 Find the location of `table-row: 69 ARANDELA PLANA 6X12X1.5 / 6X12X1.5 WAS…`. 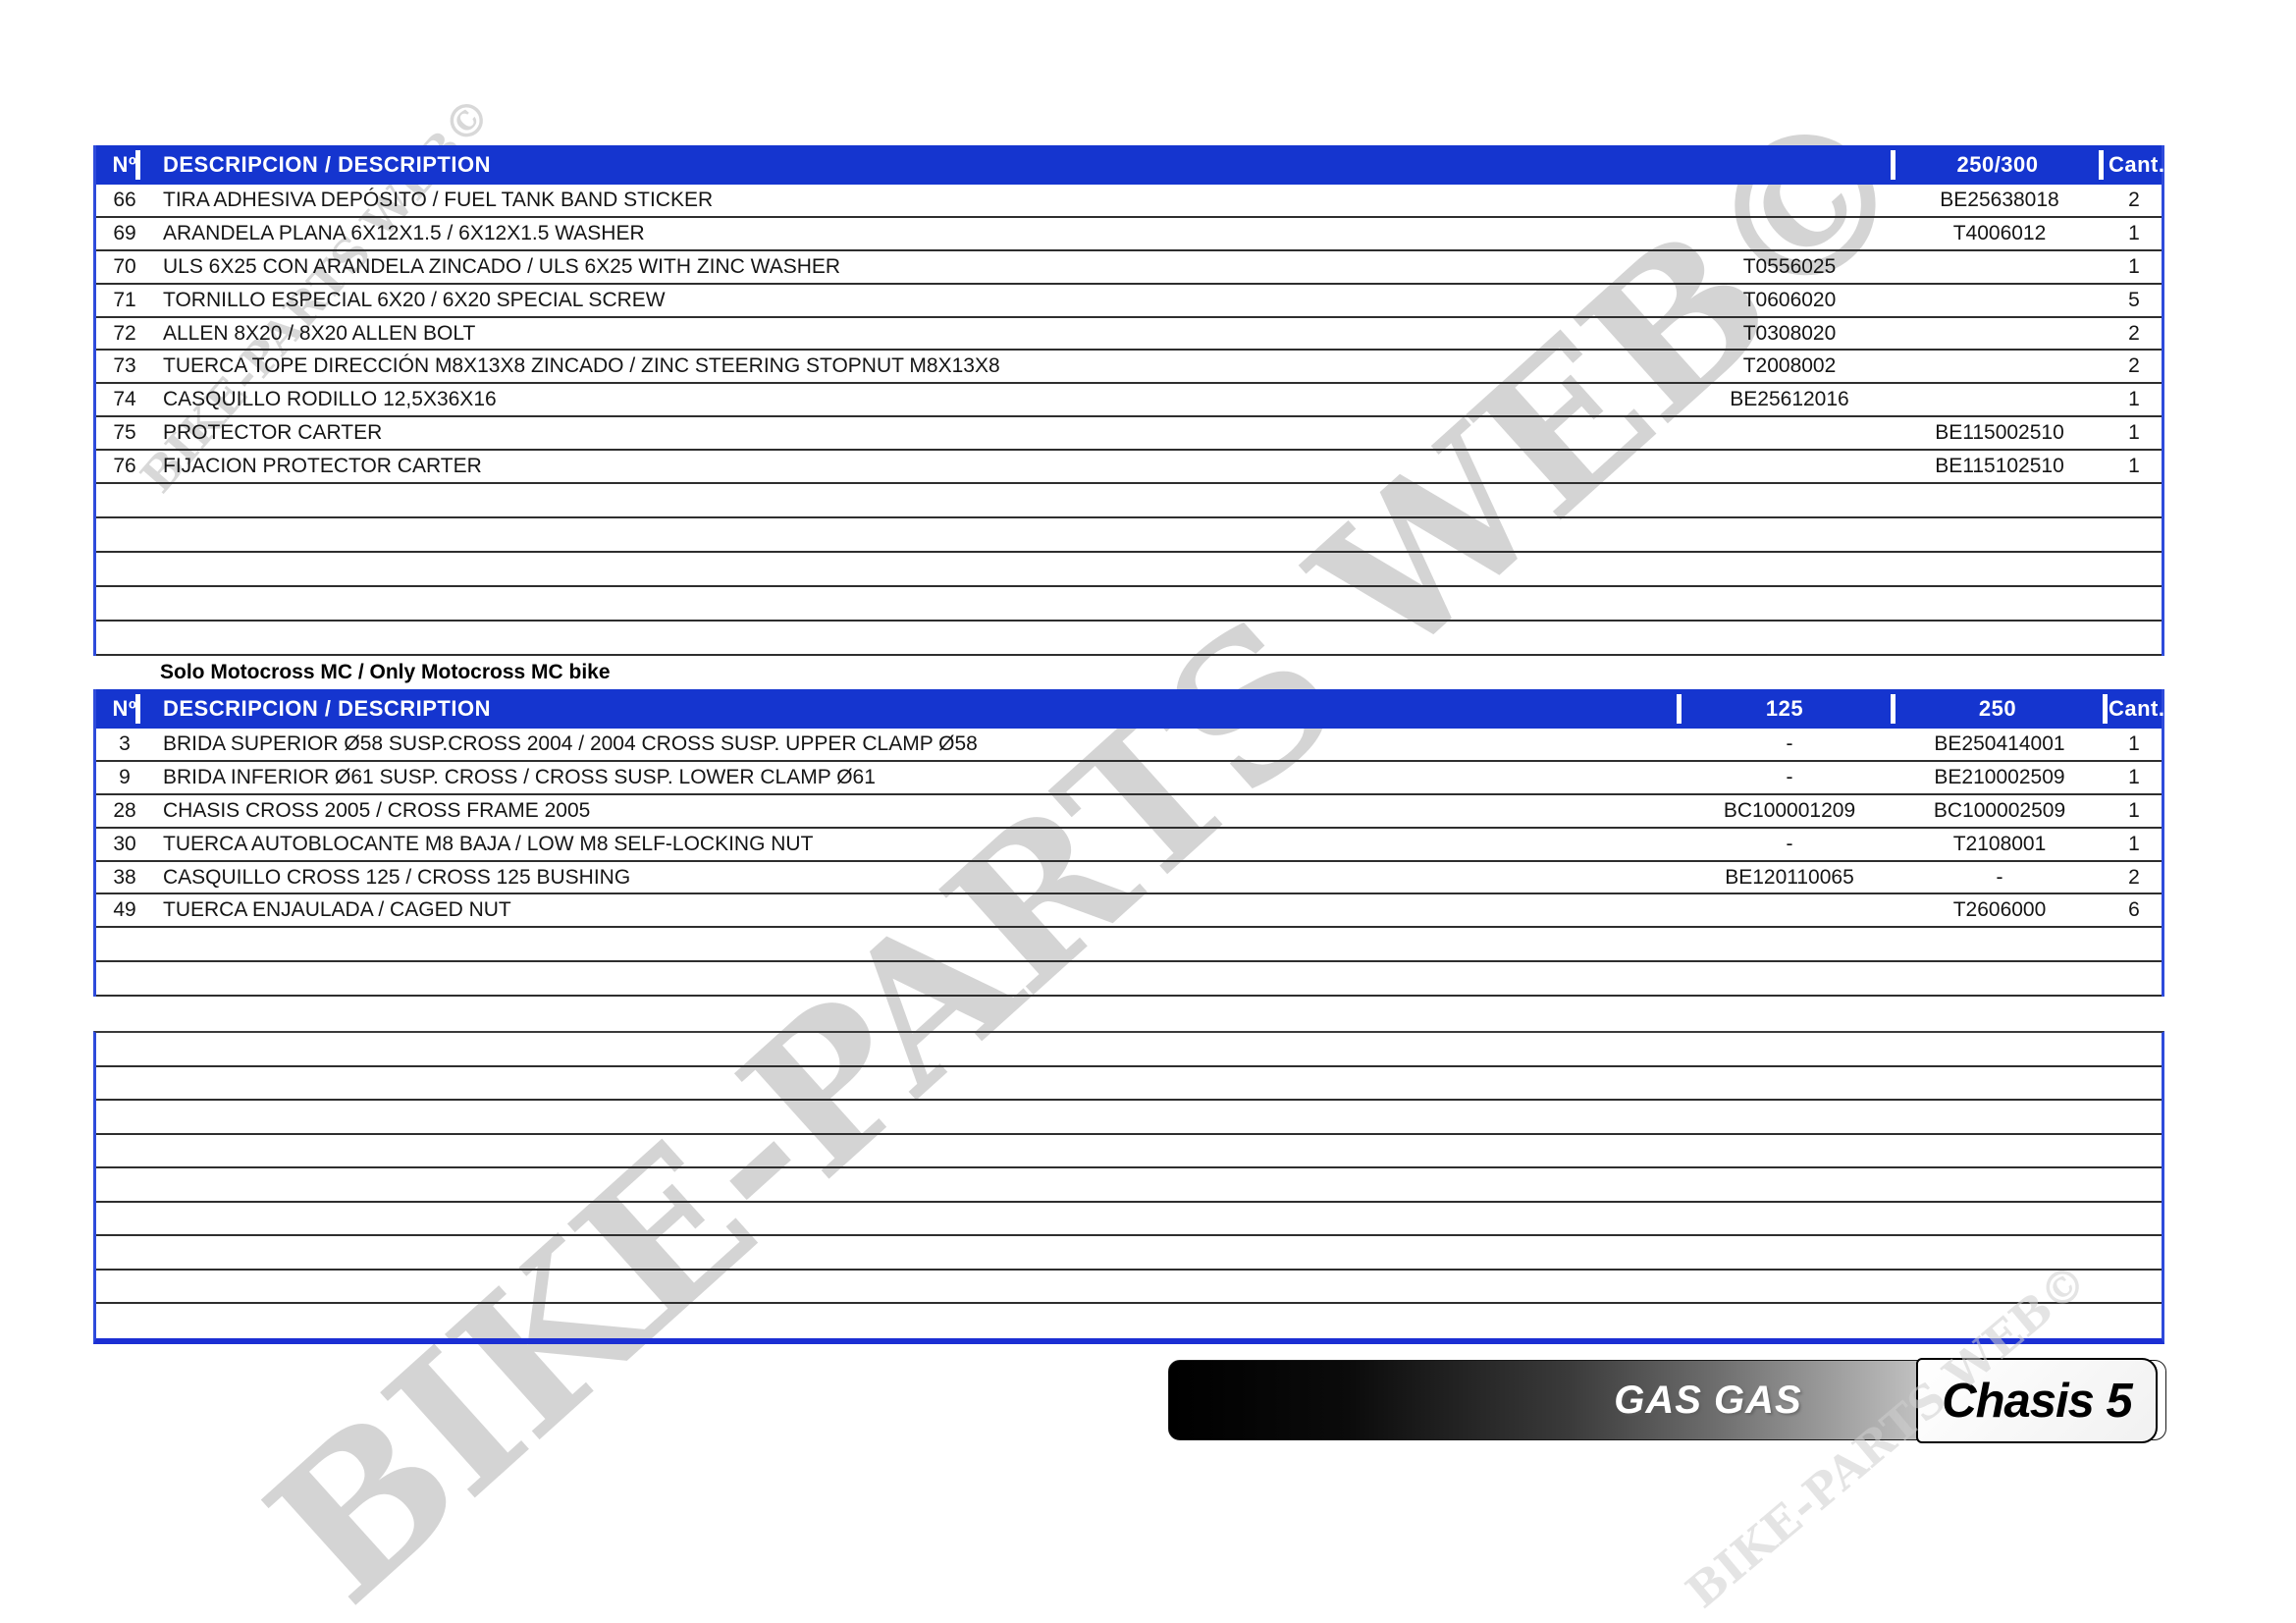

table-row: 69 ARANDELA PLANA 6X12X1.5 / 6X12X1.5 WAS… is located at coordinates (1129, 234).